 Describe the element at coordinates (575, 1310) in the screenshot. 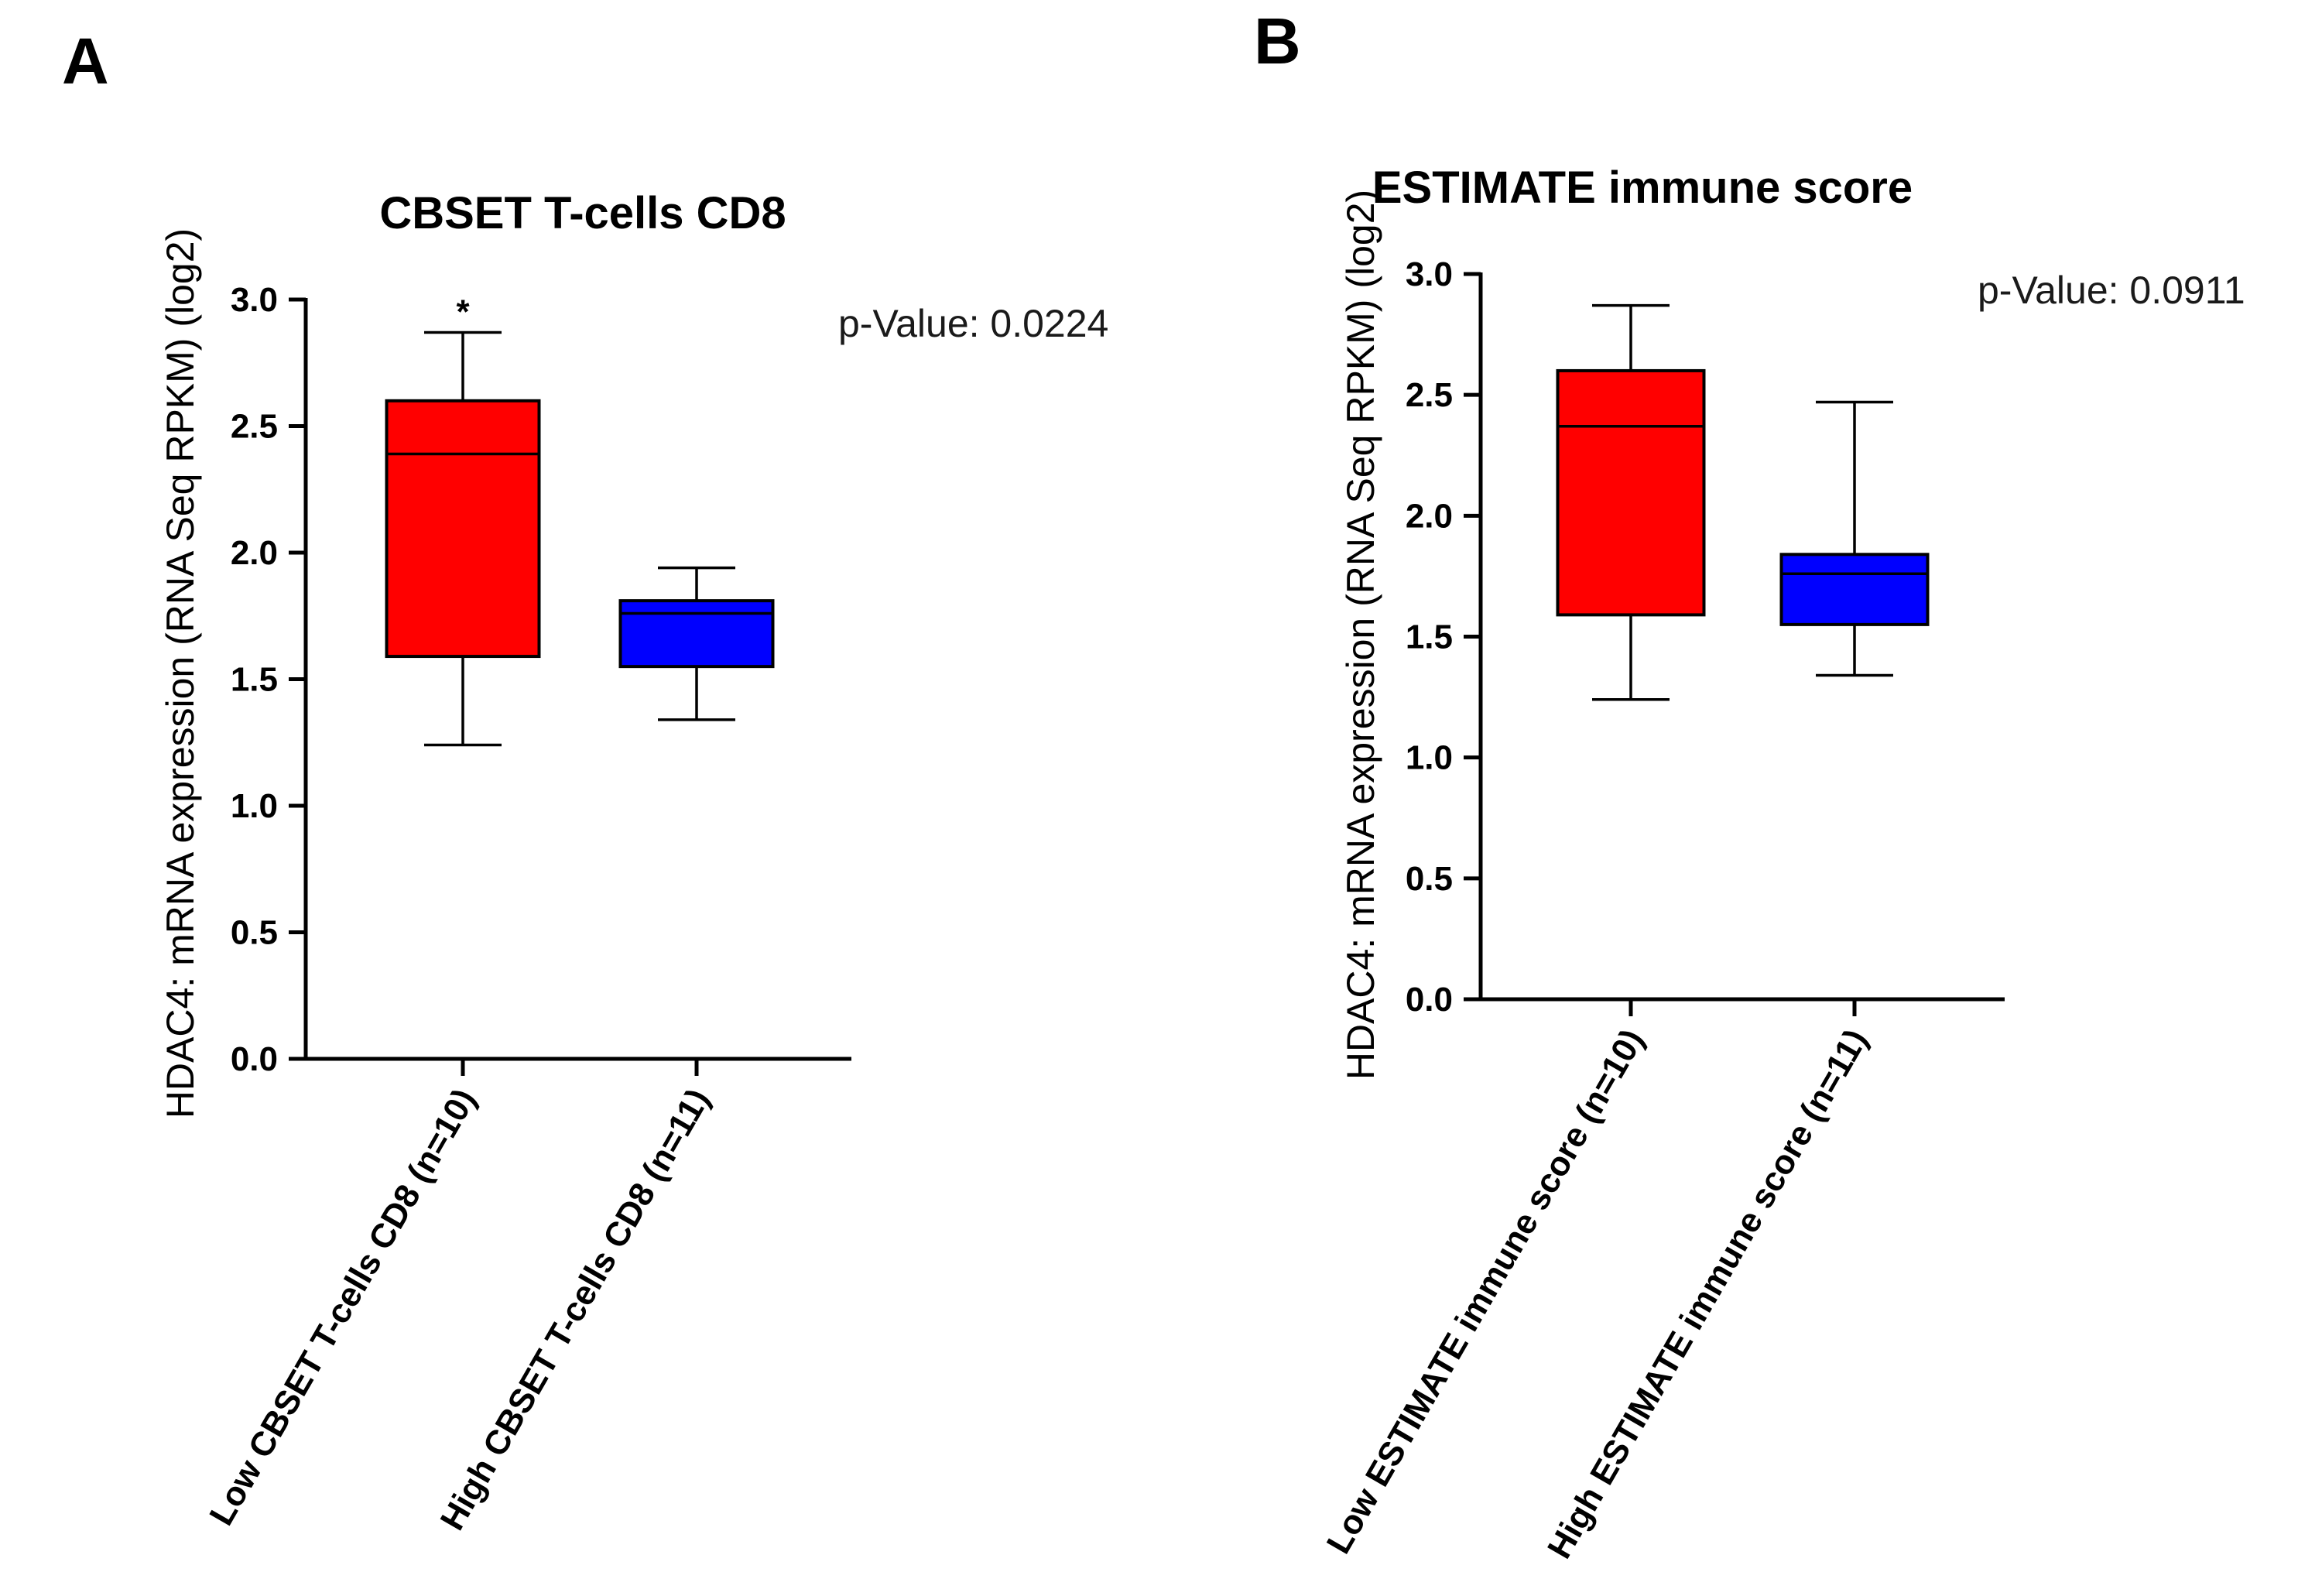

I see `category-label: High CBSET T-cells CD8 (n=11)` at that location.